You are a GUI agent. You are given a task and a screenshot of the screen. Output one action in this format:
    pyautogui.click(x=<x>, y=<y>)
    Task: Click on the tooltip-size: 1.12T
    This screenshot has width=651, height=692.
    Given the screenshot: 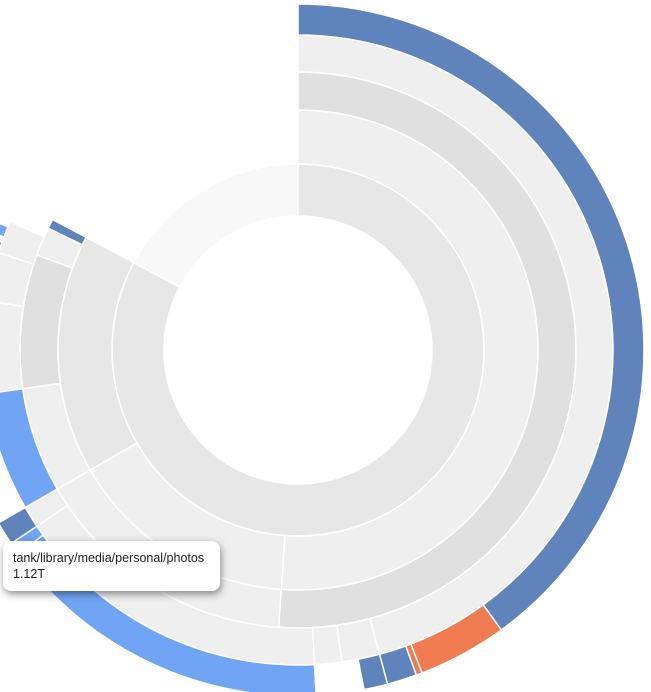 What is the action you would take?
    pyautogui.click(x=29, y=574)
    